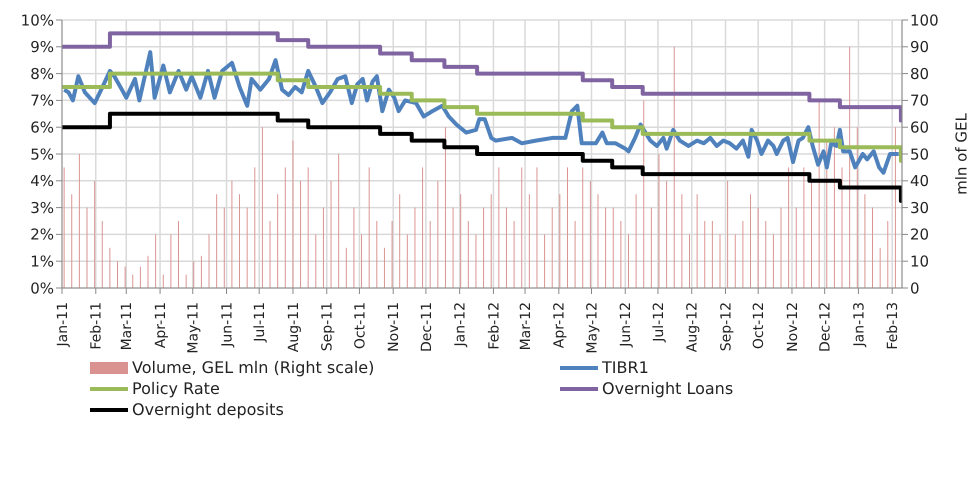 Image resolution: width=979 pixels, height=479 pixels. Describe the element at coordinates (360, 326) in the screenshot. I see `x-tick-label: Oct-11` at that location.